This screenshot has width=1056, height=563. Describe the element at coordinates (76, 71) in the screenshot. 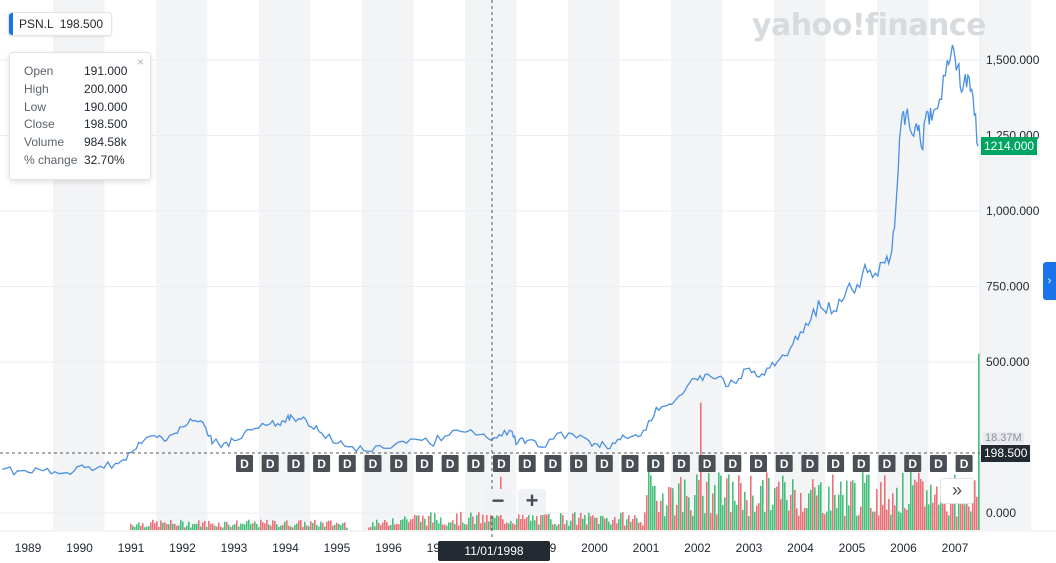

I see `ohlc-row-open: Open 191.000` at that location.